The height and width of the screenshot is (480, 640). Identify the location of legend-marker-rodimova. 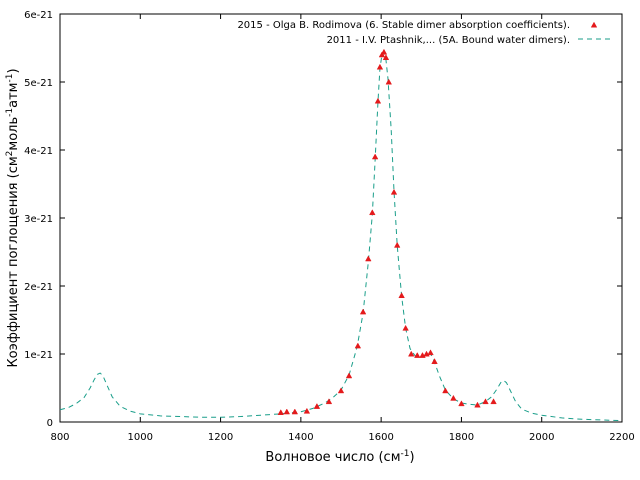
(594, 24).